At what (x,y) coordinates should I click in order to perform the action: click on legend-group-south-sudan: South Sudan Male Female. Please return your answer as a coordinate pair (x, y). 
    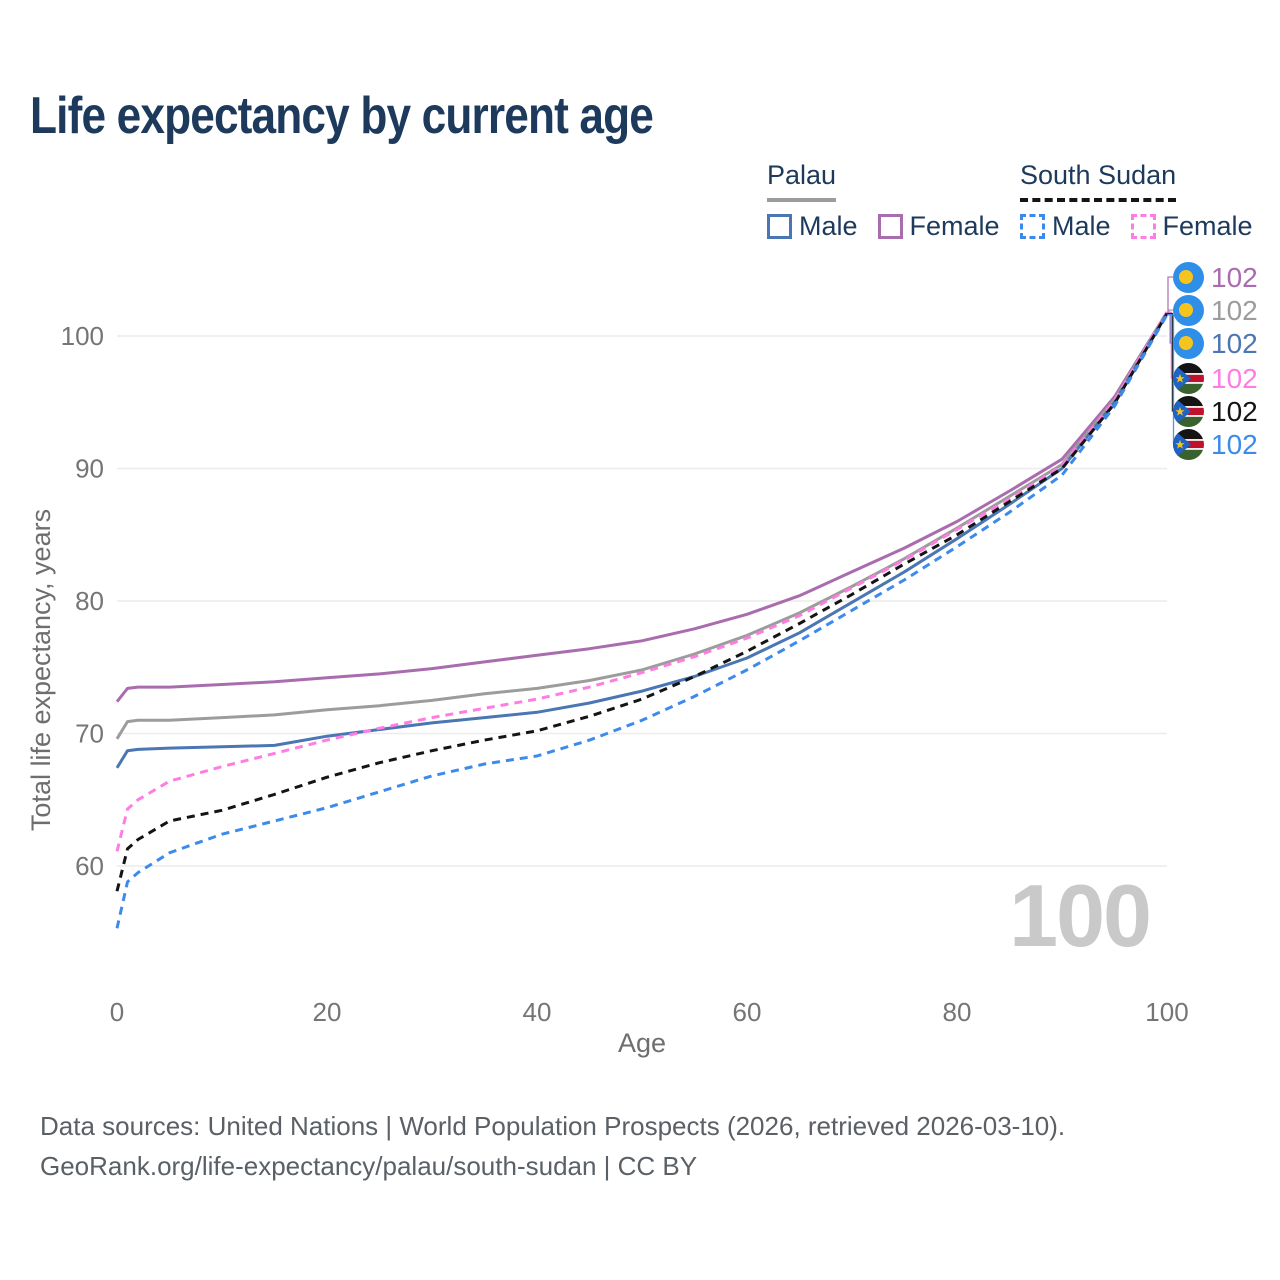
    Looking at the image, I should click on (1146, 201).